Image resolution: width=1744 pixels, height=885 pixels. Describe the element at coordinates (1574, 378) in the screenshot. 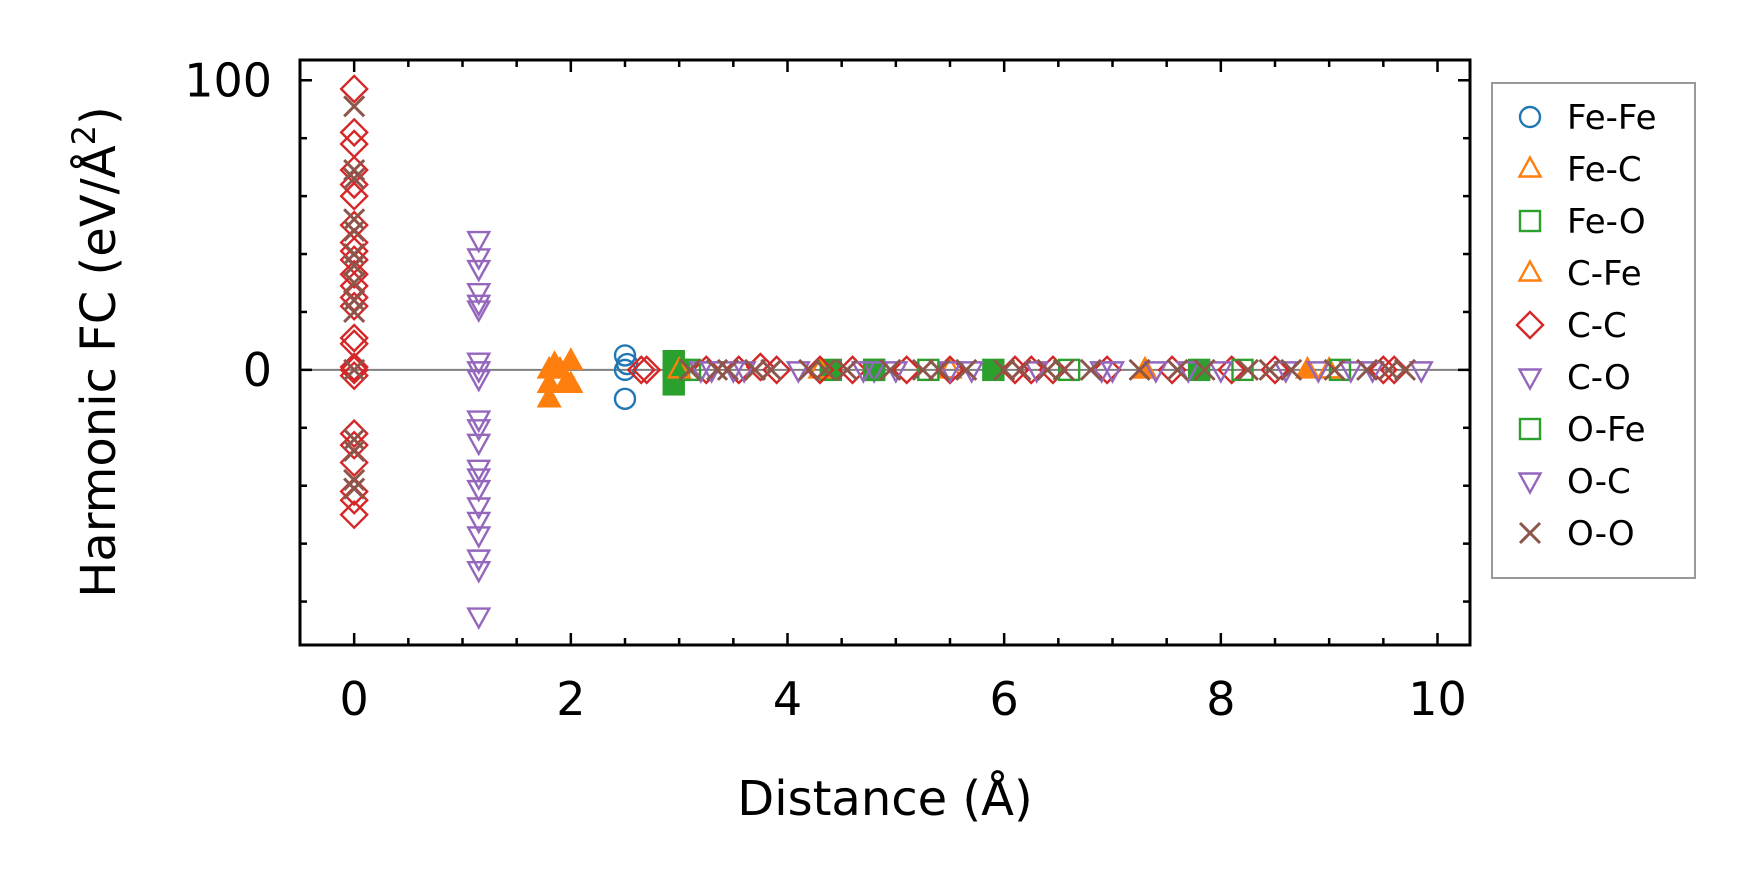

I see `legend-item-c-o: C-O` at that location.